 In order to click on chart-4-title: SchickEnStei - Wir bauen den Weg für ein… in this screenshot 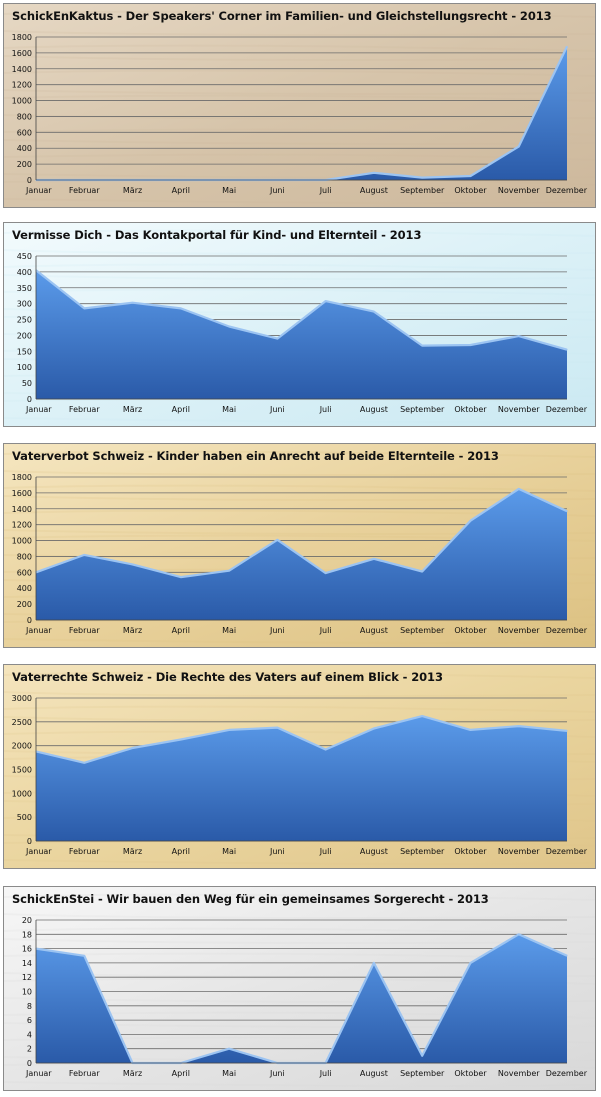, I will do `click(250, 899)`.